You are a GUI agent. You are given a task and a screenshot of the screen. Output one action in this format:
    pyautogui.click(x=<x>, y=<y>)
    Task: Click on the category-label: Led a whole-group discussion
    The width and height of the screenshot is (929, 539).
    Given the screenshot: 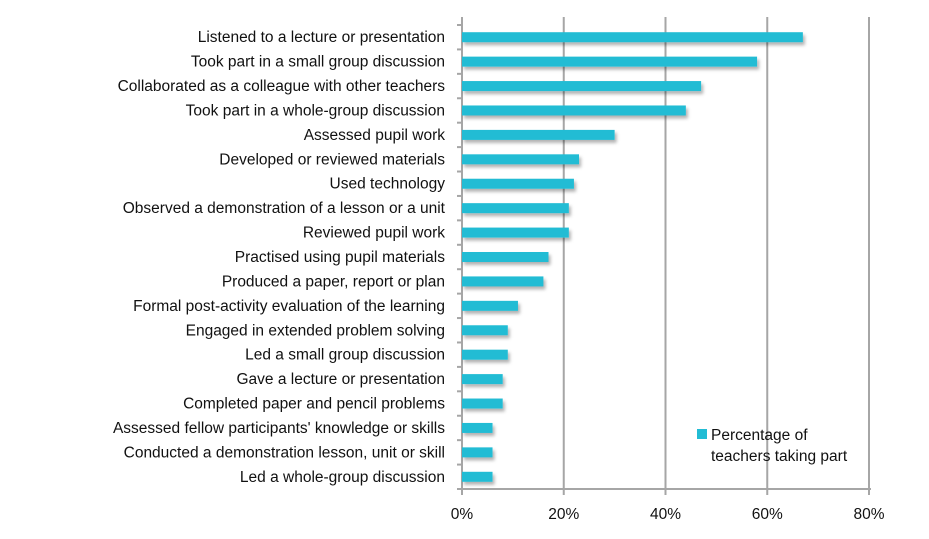 What is the action you would take?
    pyautogui.click(x=342, y=477)
    